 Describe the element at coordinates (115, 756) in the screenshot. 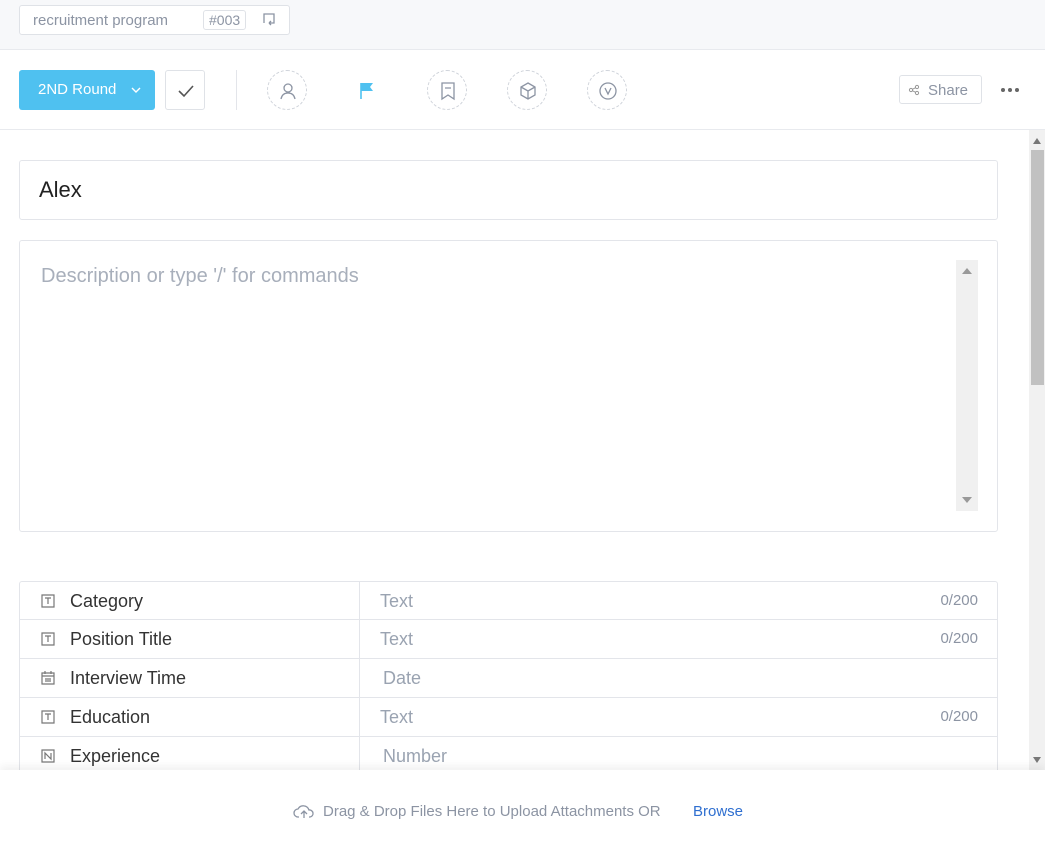

I see `field-label: Experience` at that location.